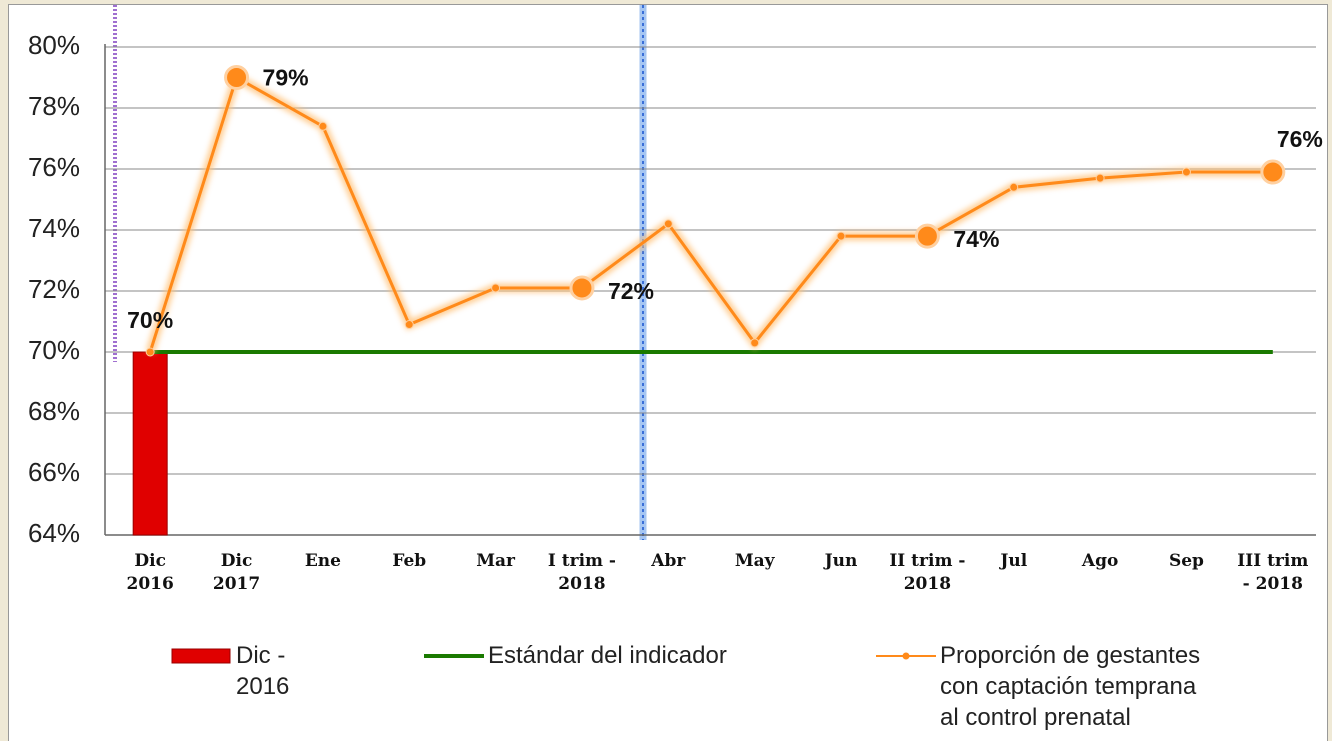  I want to click on x-tick-label: Mar, so click(495, 561).